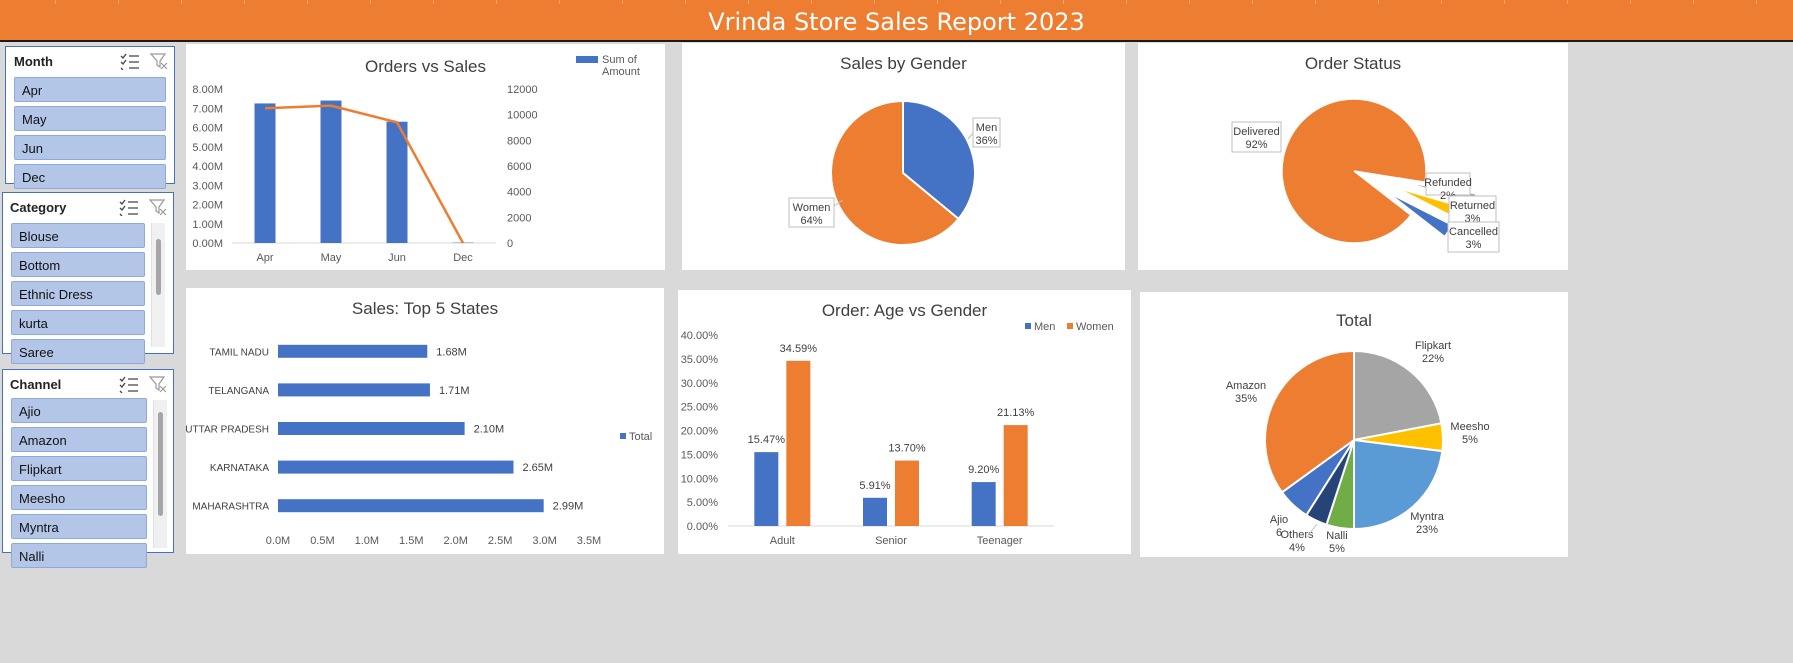 The height and width of the screenshot is (663, 1793). I want to click on data-label: 92%, so click(1256, 145).